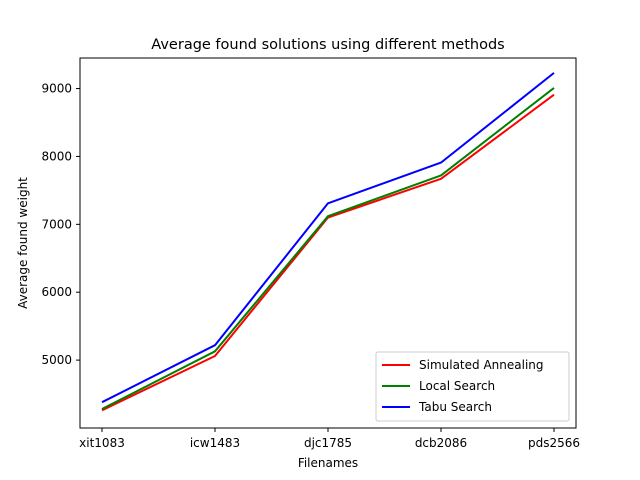 The height and width of the screenshot is (480, 640). I want to click on y-tick-label: 9000, so click(56, 89).